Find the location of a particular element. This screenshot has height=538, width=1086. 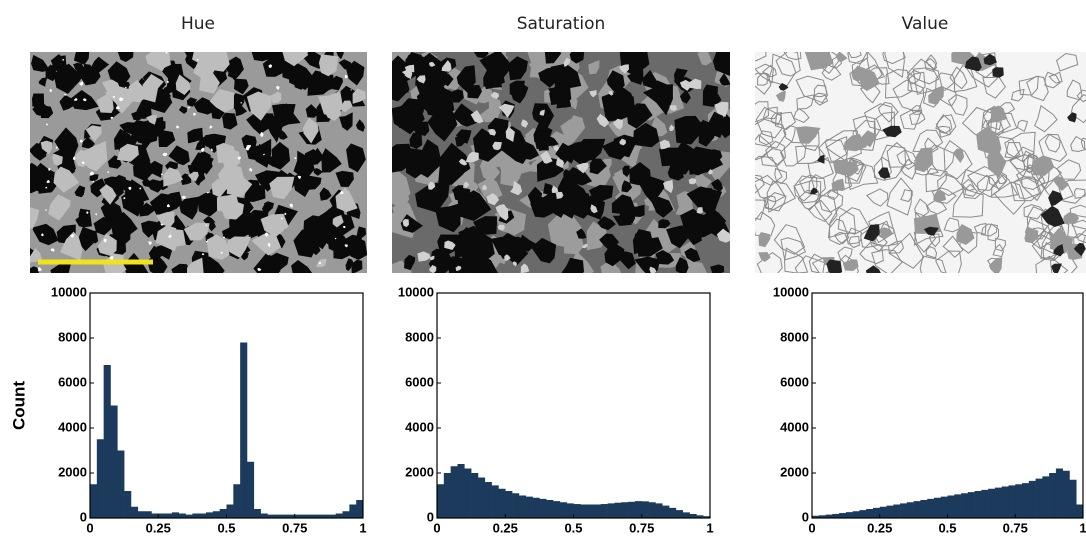

x-tick-label: 0.25 is located at coordinates (879, 527).